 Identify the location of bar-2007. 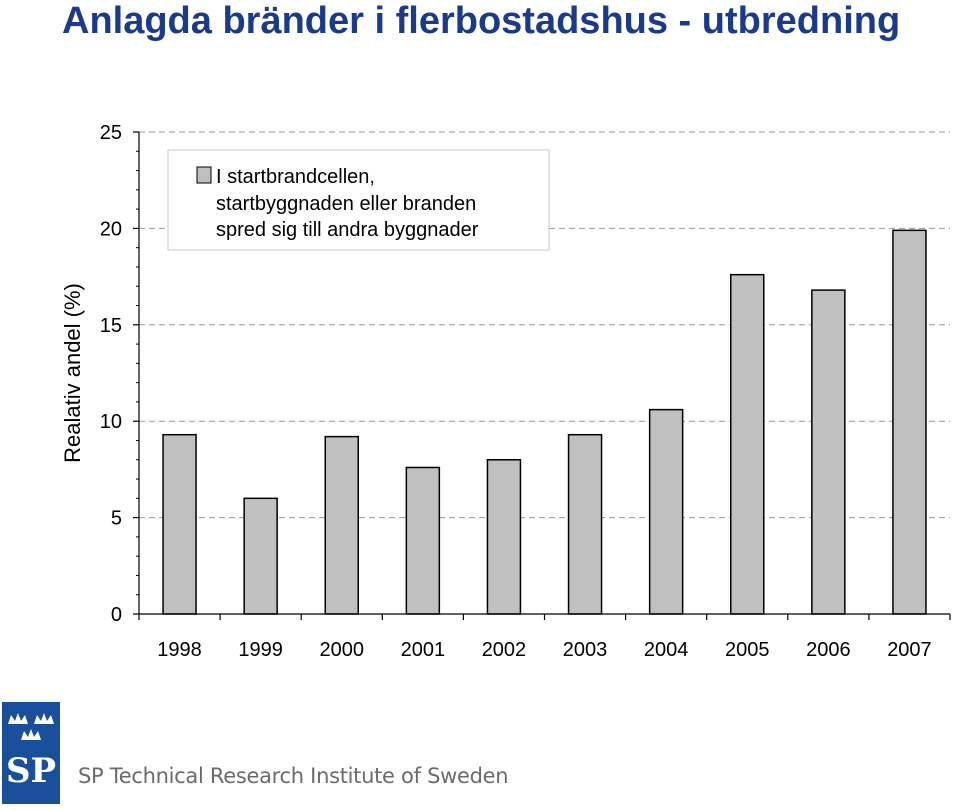
(909, 422).